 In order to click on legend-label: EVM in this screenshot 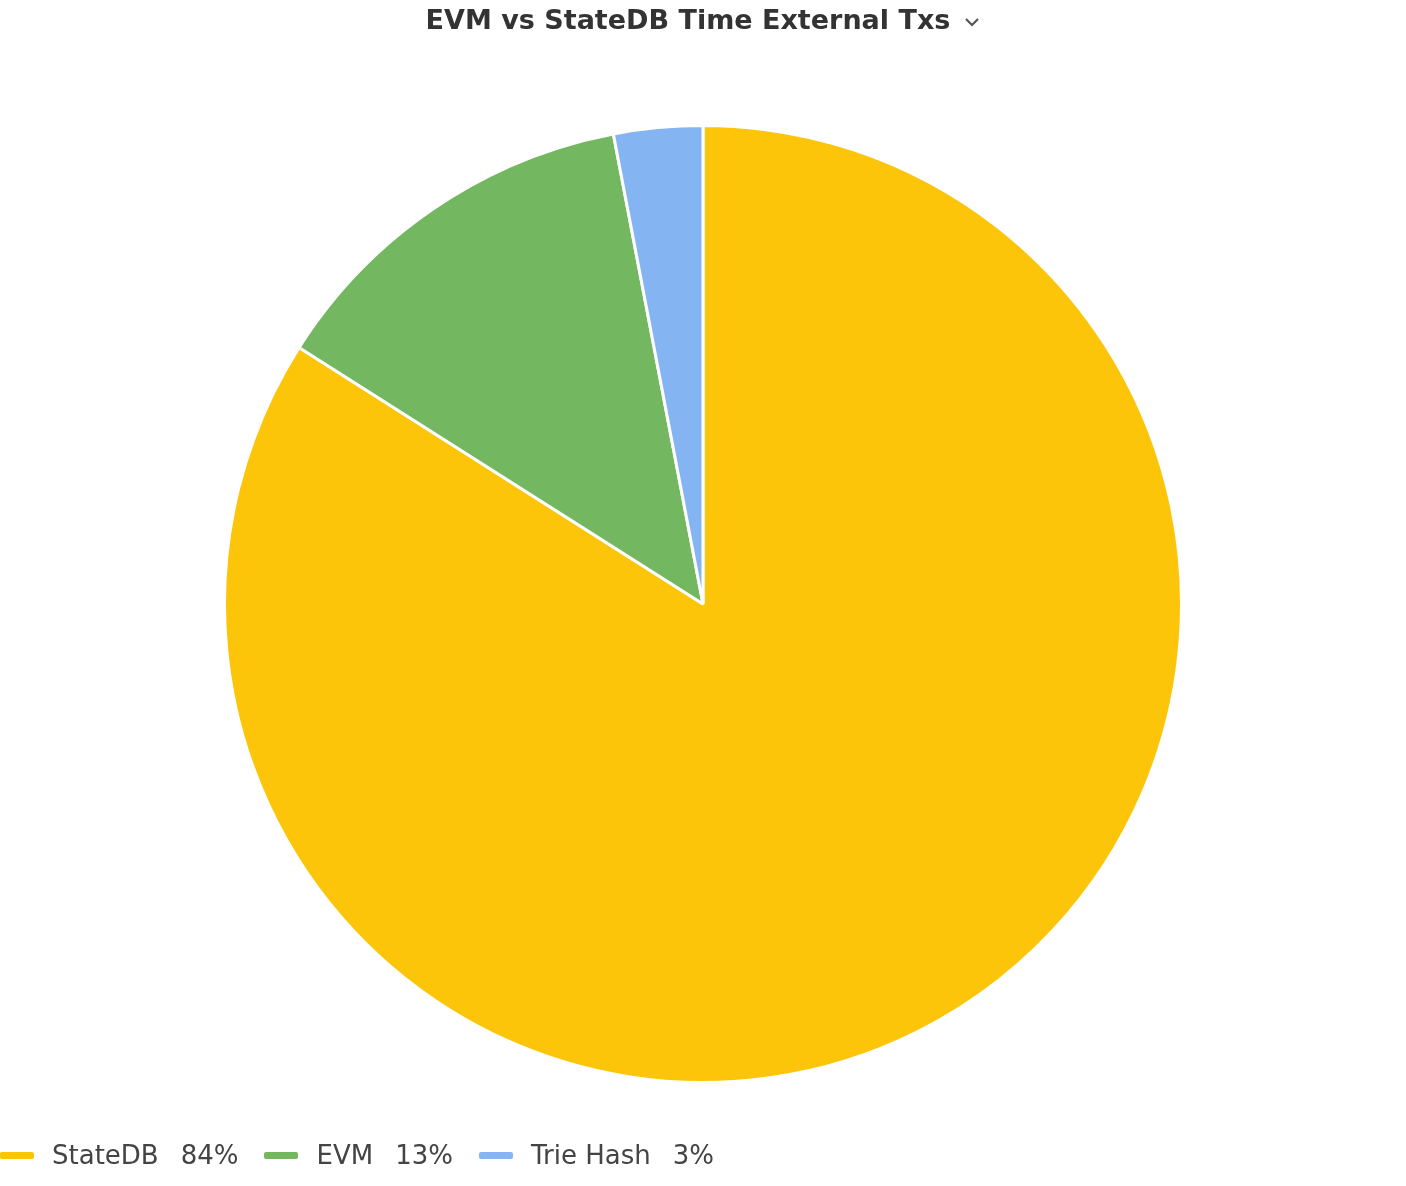, I will do `click(345, 1155)`.